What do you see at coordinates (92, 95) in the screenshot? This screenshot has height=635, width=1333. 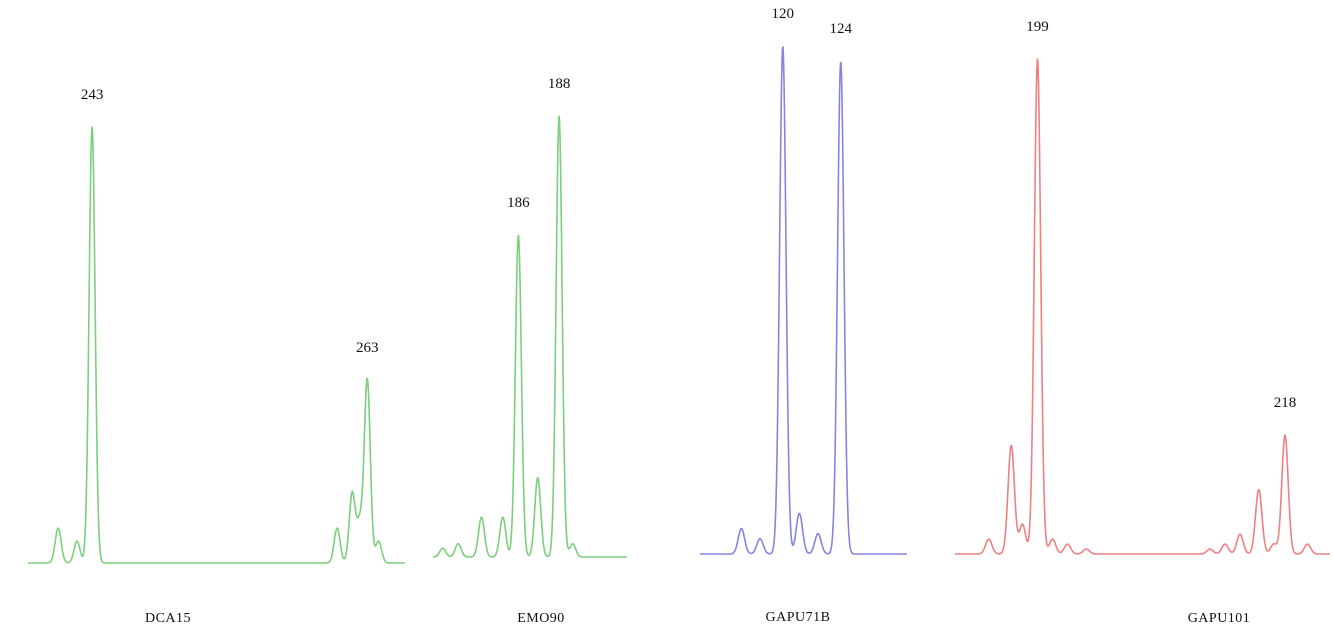 I see `peak-label: 243` at bounding box center [92, 95].